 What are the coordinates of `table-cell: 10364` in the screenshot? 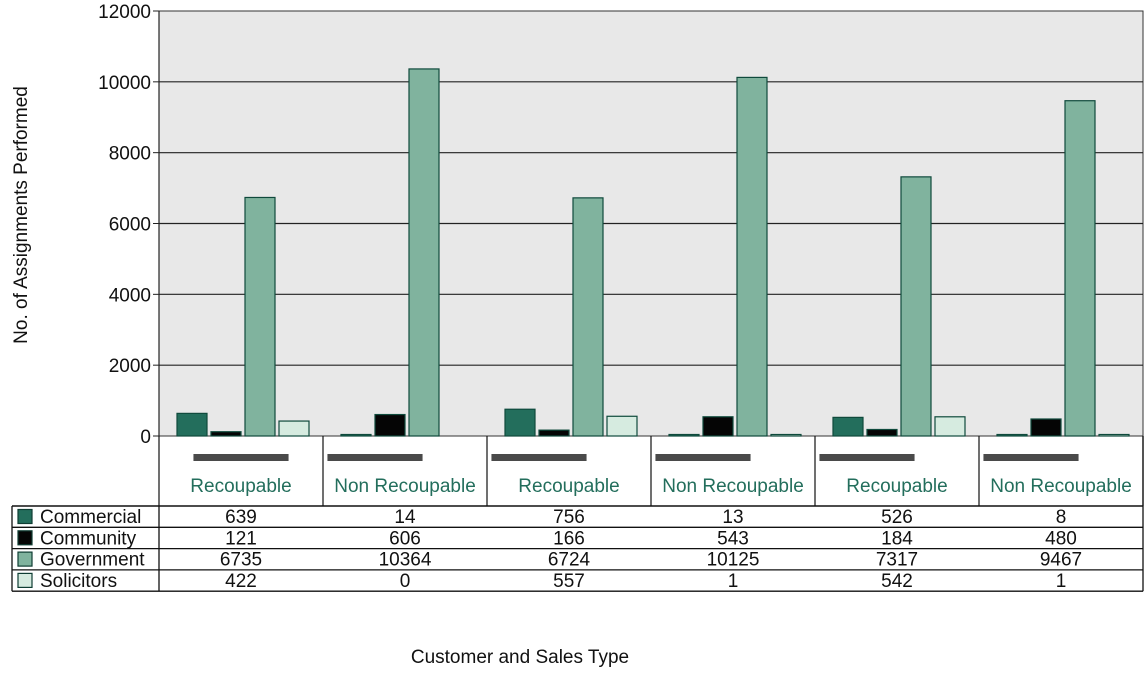 It's located at (405, 560).